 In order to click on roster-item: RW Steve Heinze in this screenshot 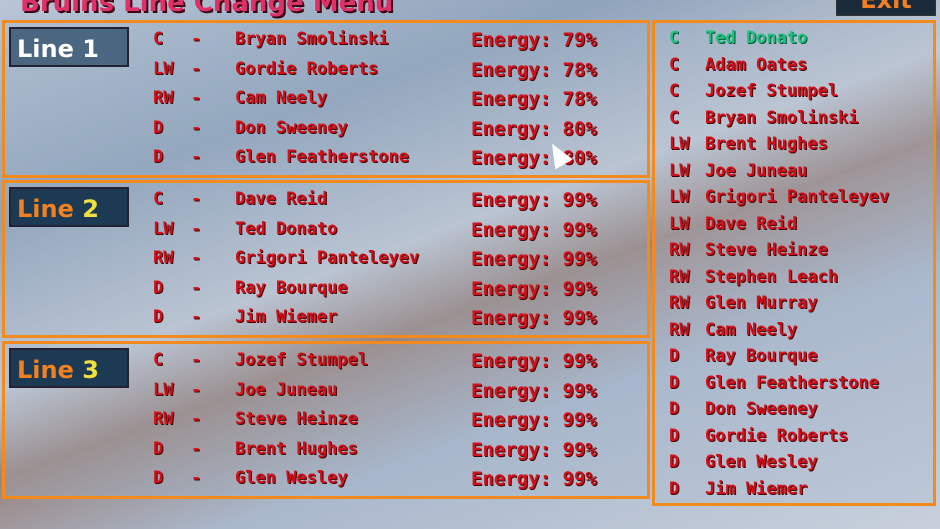, I will do `click(748, 250)`.